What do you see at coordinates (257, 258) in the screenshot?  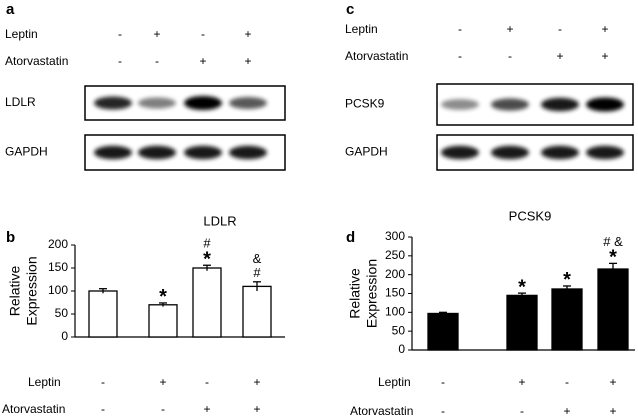 I see `significance-mark: &` at bounding box center [257, 258].